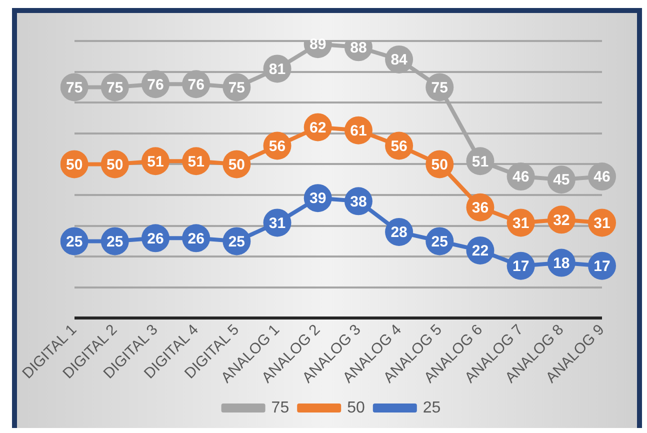 The height and width of the screenshot is (433, 647). Describe the element at coordinates (399, 233) in the screenshot. I see `data-label: 28` at that location.